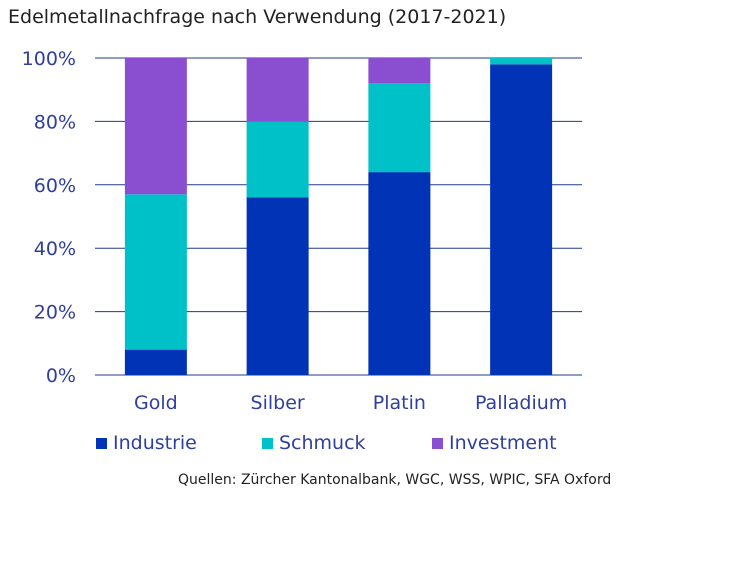  What do you see at coordinates (399, 71) in the screenshot?
I see `bar-platin-investment` at bounding box center [399, 71].